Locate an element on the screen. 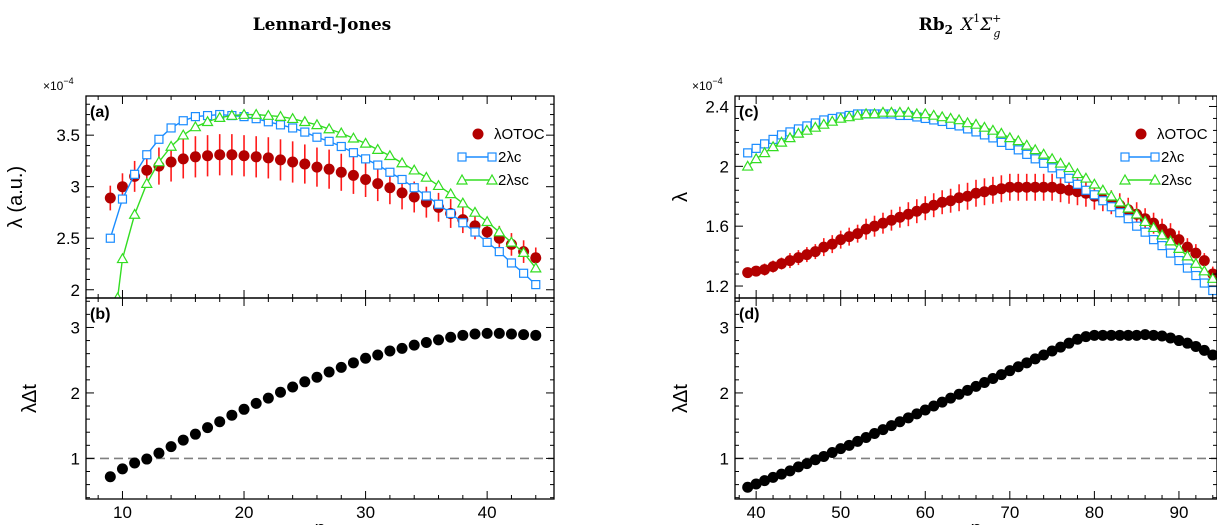  title-lennard-jones: Lennard-Jones is located at coordinates (322, 25).